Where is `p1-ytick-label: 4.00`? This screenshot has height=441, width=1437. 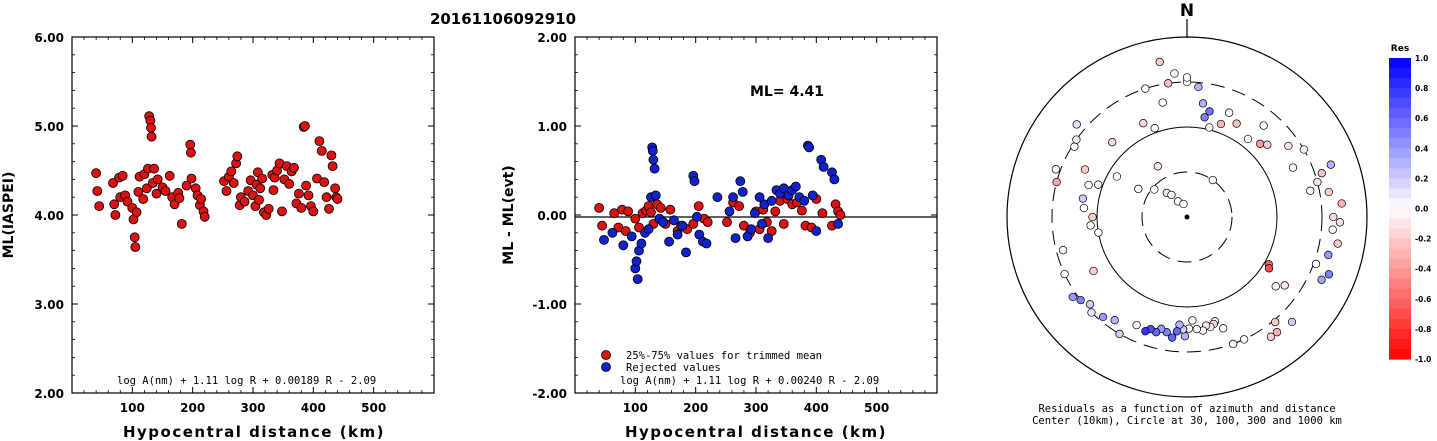
p1-ytick-label: 4.00 is located at coordinates (49, 216).